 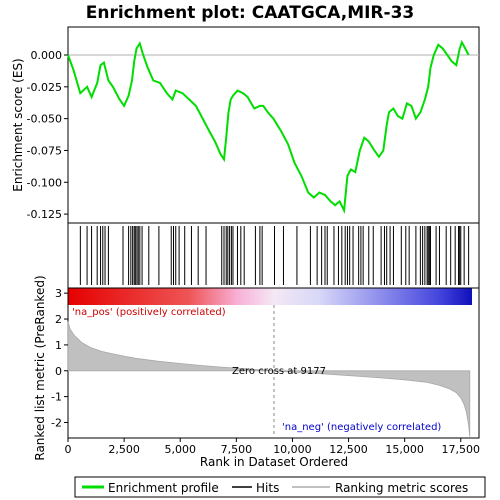 I want to click on chart-title: Enrichment plot: CAATGCA,MIR-33, so click(x=250, y=13).